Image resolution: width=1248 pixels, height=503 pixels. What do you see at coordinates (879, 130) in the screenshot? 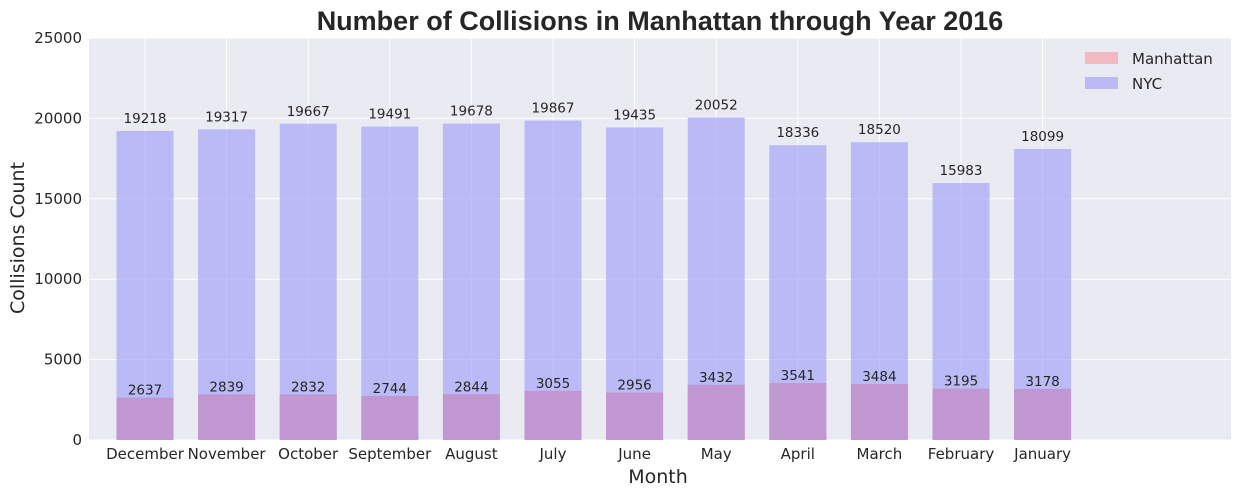
I see `data-label-nyc: 18520` at bounding box center [879, 130].